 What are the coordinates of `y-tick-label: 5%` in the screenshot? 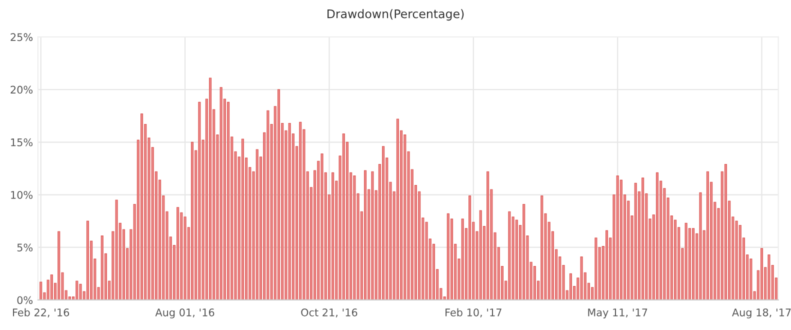 It's located at (25, 248).